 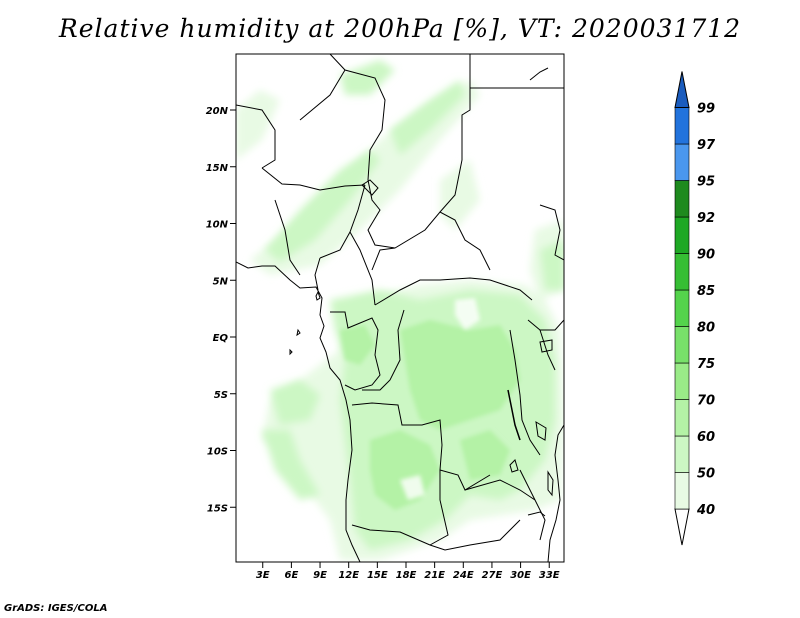 What do you see at coordinates (348, 575) in the screenshot?
I see `lon-tick-label: 12E` at bounding box center [348, 575].